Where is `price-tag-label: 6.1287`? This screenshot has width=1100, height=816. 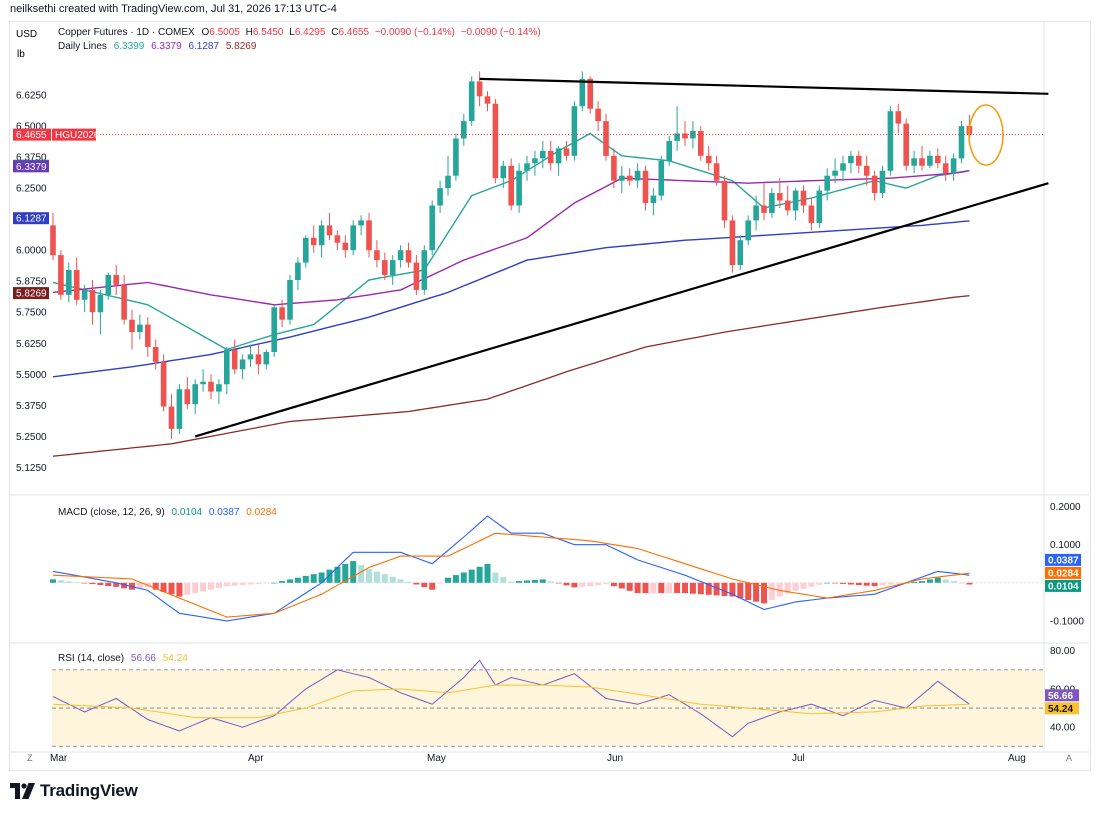
price-tag-label: 6.1287 is located at coordinates (31, 219).